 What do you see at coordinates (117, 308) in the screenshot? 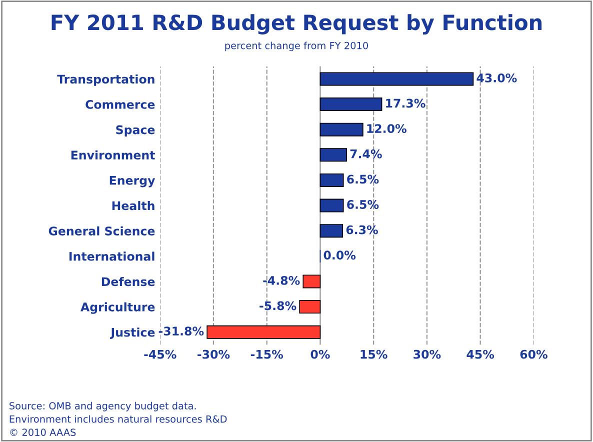
I see `y-tick-label: Agriculture` at bounding box center [117, 308].